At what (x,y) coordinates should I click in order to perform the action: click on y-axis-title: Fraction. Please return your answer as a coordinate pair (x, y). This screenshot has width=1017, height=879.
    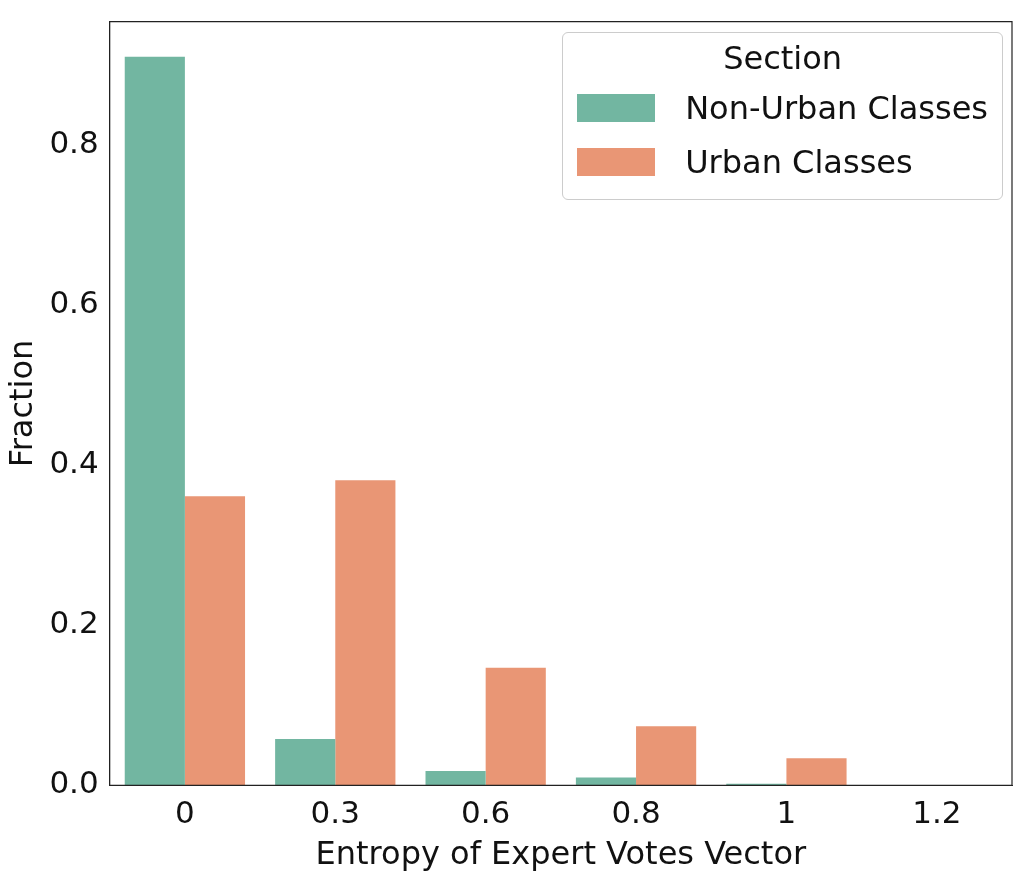
    Looking at the image, I should click on (20, 403).